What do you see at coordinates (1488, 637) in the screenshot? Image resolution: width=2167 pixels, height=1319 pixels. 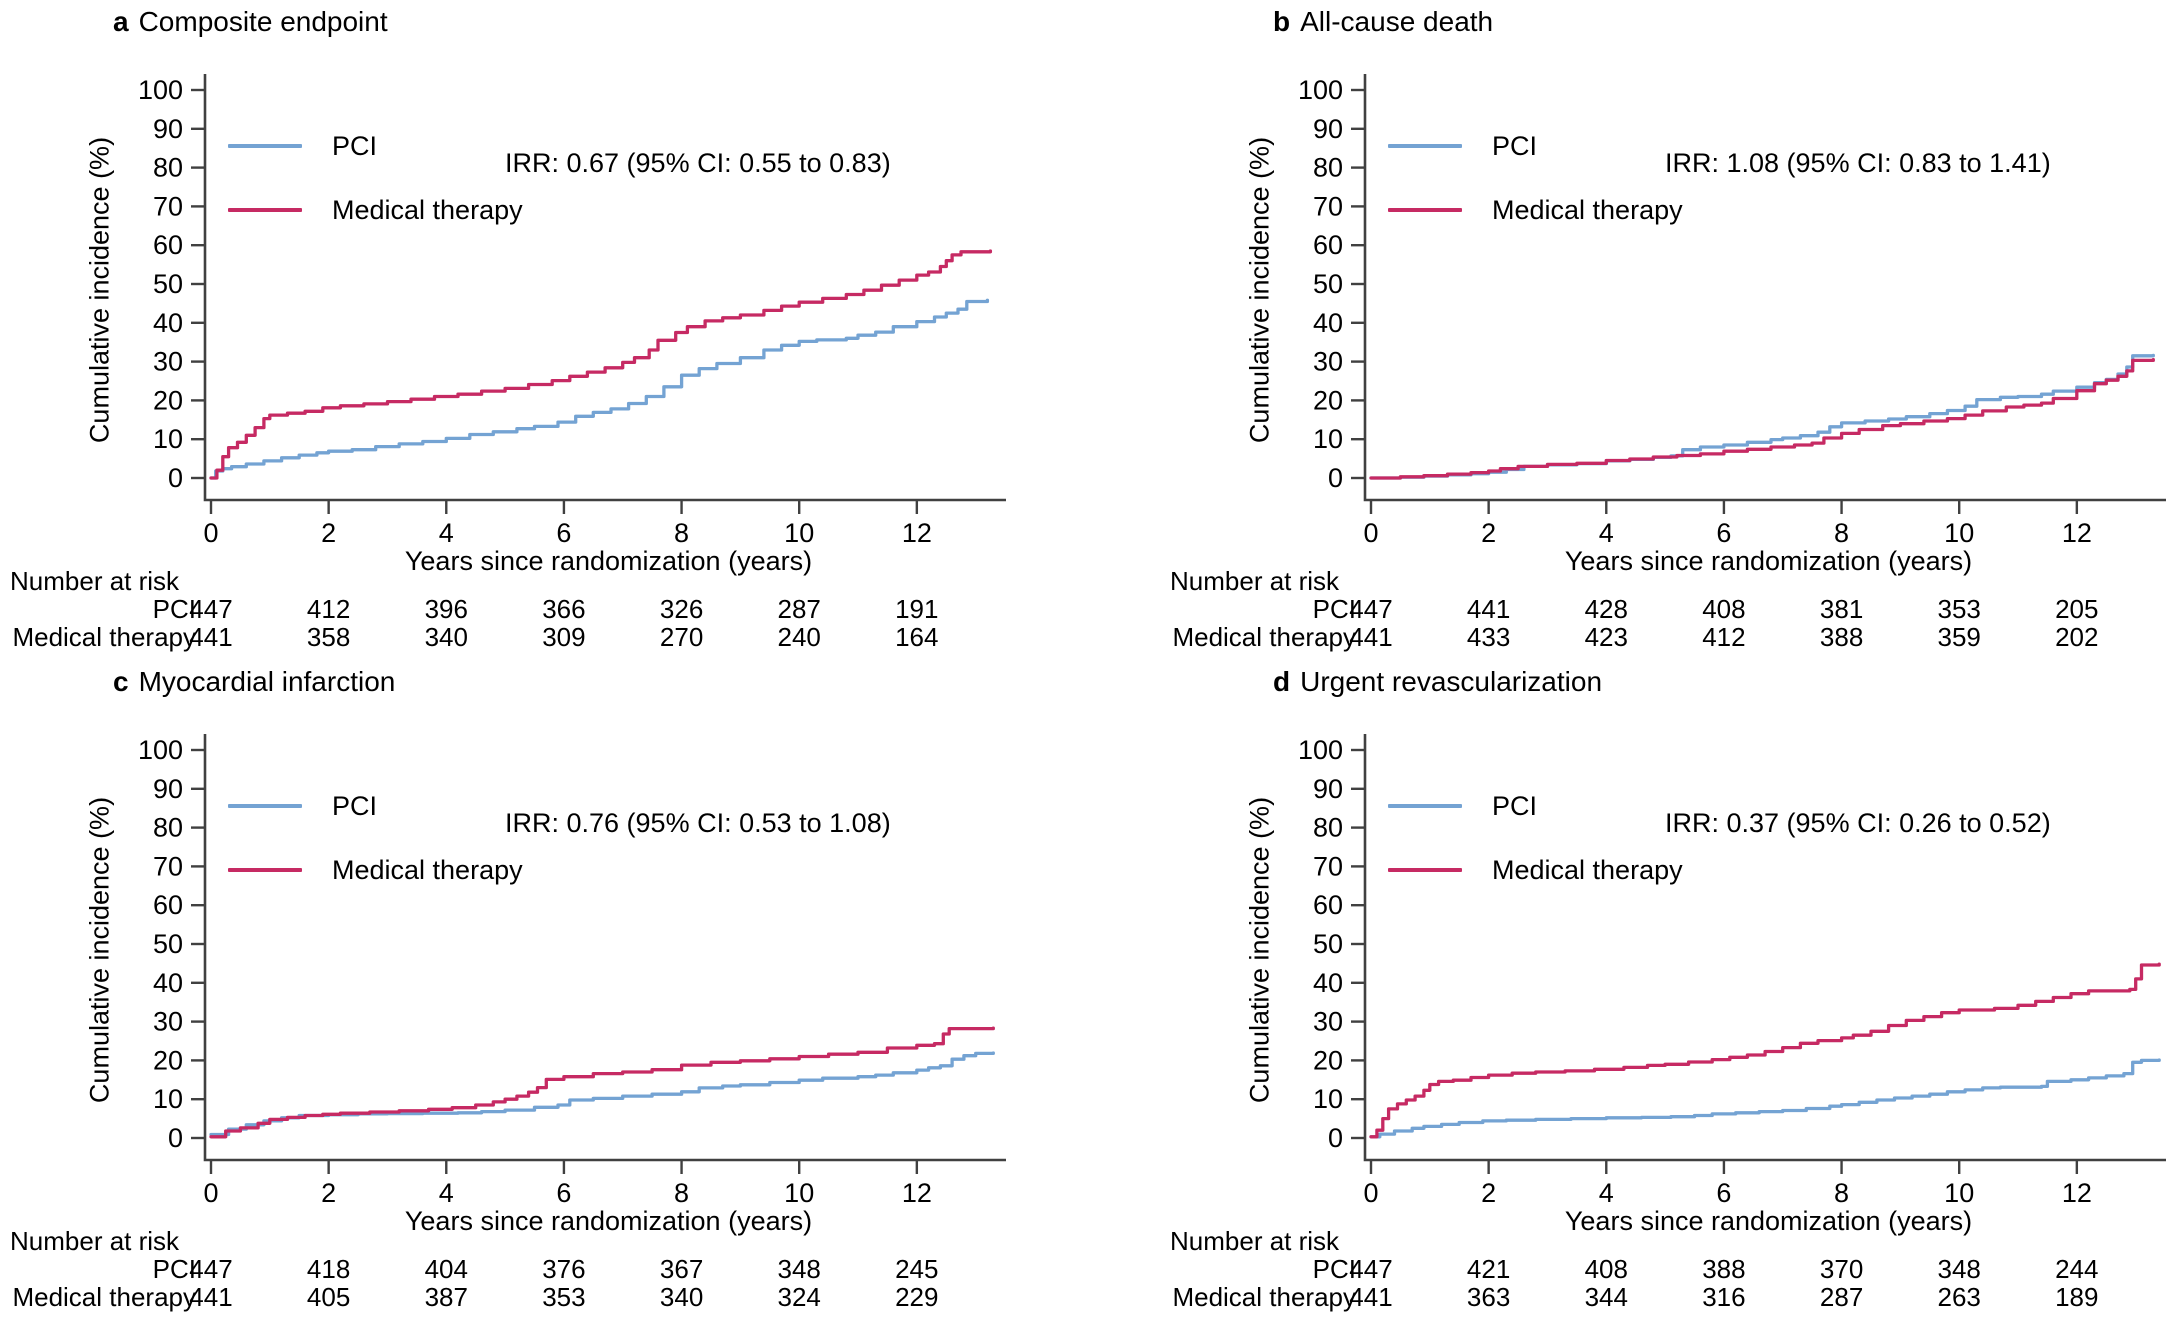 I see `risk-count: 433` at bounding box center [1488, 637].